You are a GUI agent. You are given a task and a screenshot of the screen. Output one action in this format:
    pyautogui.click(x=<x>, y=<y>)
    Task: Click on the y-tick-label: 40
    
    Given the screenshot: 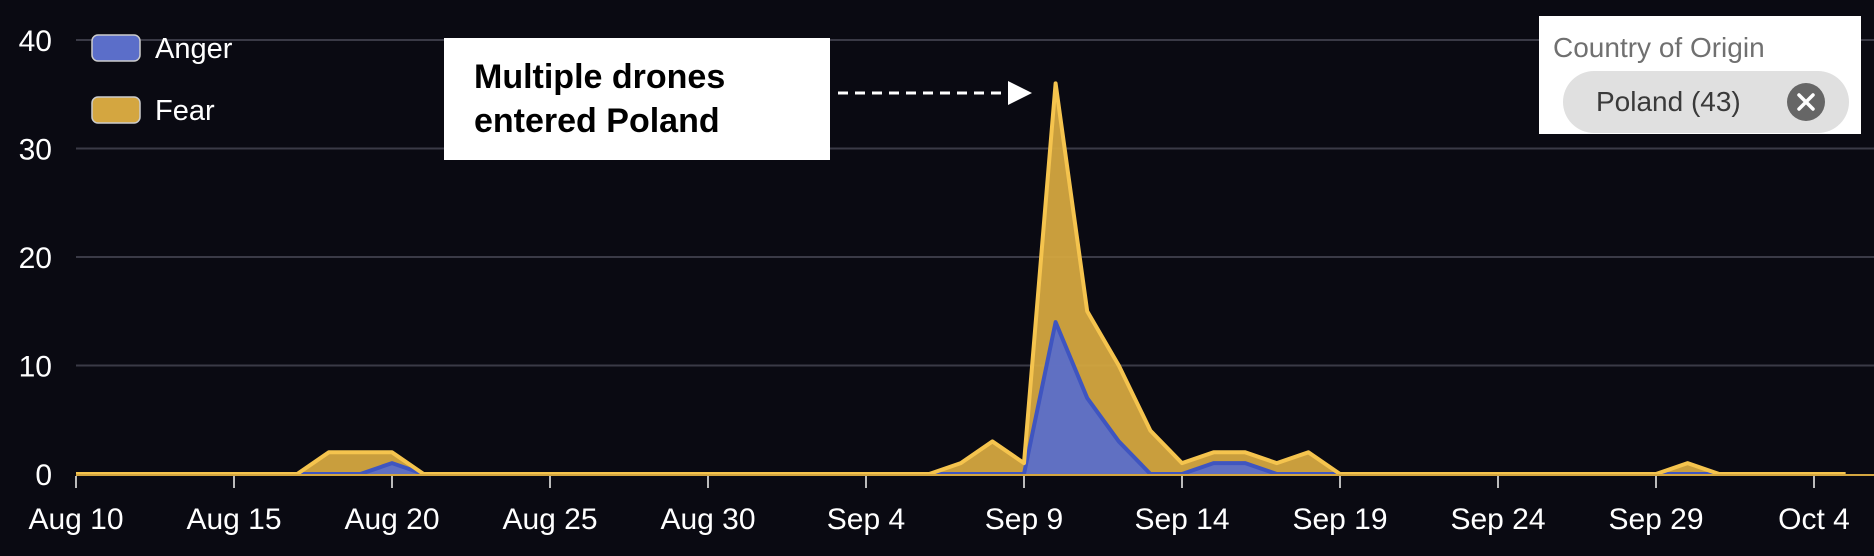 What is the action you would take?
    pyautogui.click(x=35, y=41)
    